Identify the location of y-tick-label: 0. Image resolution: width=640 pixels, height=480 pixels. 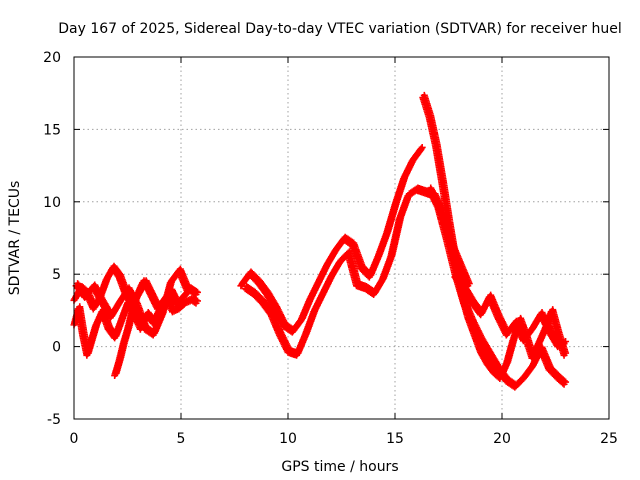
(56, 348).